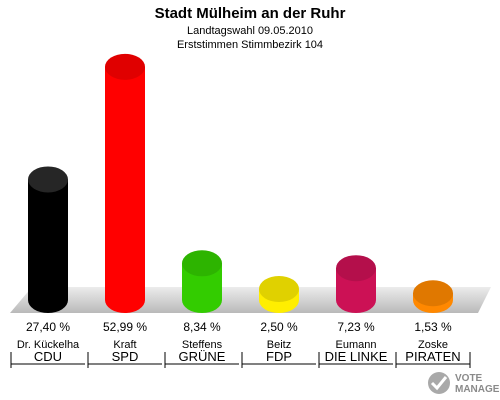  What do you see at coordinates (250, 45) in the screenshot?
I see `chart-subtitle-district: Erststimmen Stimmbezirk 104` at bounding box center [250, 45].